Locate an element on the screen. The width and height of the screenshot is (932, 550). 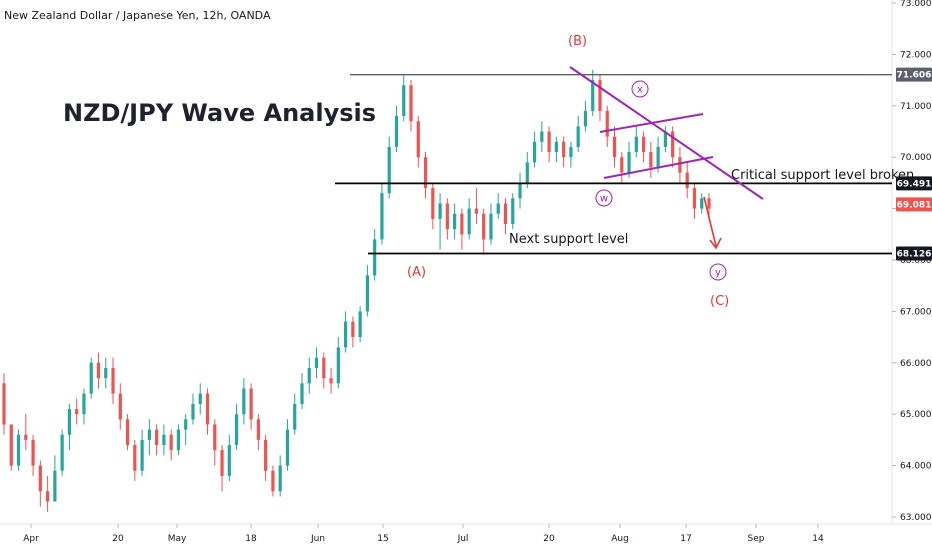
descending-trendline is located at coordinates (666, 133).